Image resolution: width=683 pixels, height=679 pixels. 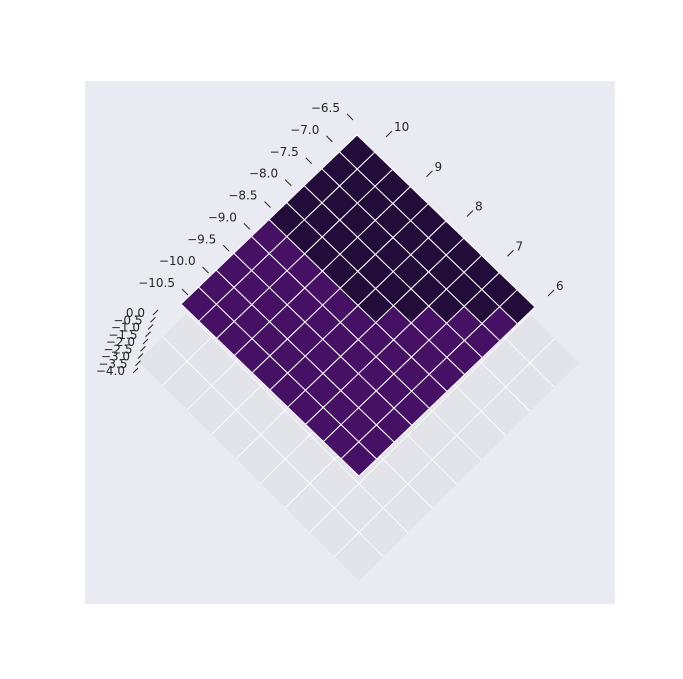 What do you see at coordinates (439, 167) in the screenshot?
I see `y-tick-label: 9` at bounding box center [439, 167].